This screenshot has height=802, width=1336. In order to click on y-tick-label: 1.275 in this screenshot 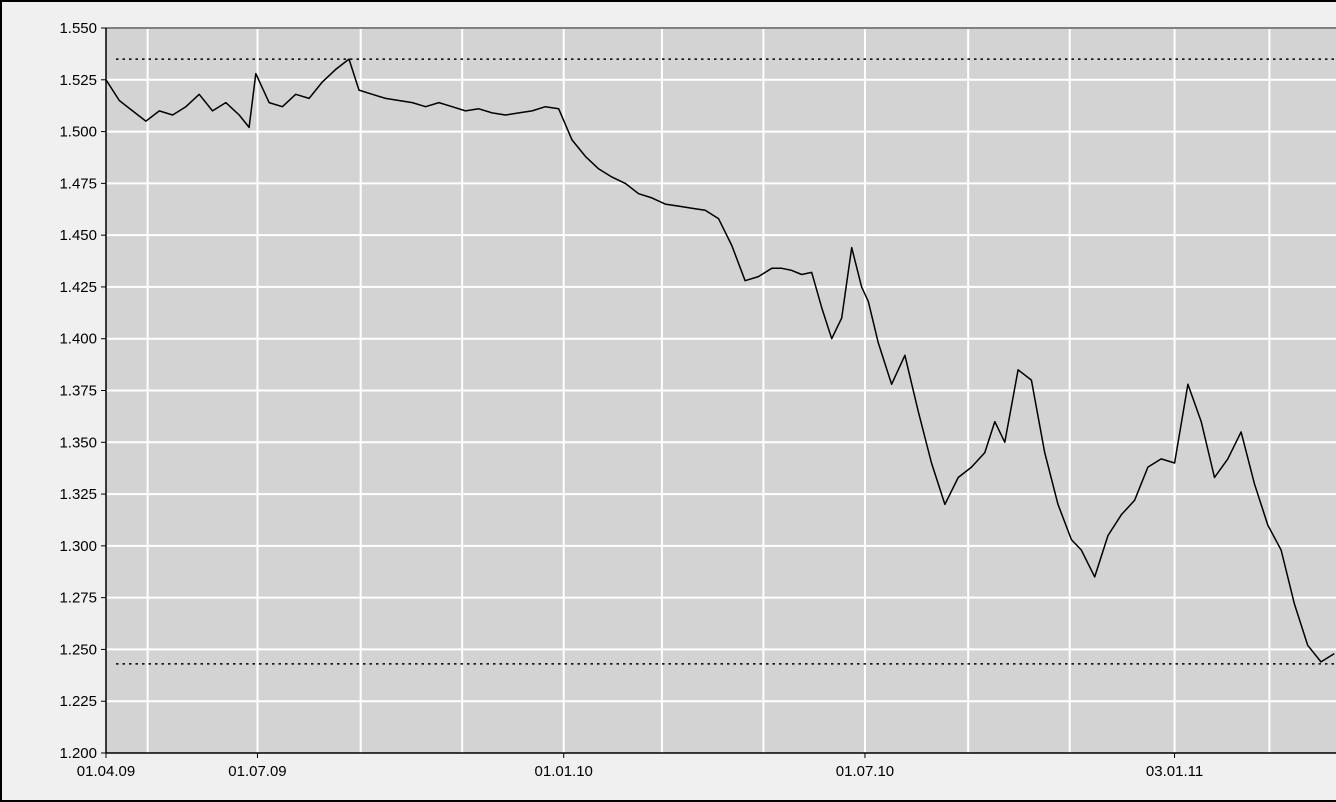, I will do `click(78, 598)`.